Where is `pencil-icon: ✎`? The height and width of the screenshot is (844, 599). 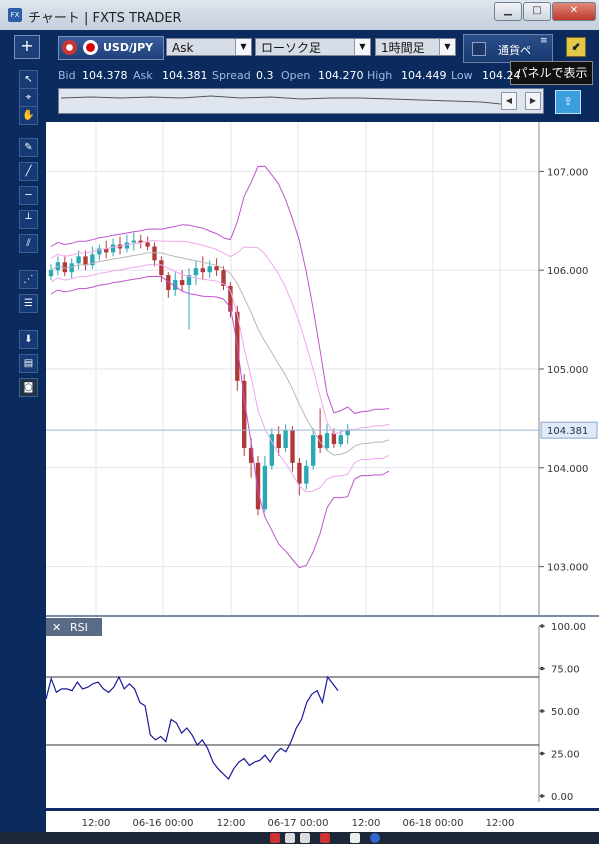 pencil-icon: ✎ is located at coordinates (28, 147).